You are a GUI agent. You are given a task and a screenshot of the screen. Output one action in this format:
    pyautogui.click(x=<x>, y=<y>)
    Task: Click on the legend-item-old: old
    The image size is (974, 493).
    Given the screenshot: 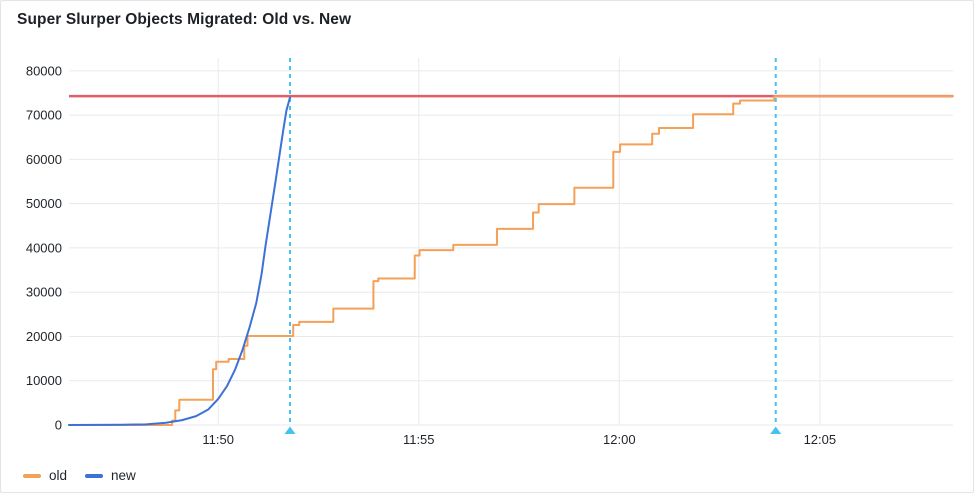 What is the action you would take?
    pyautogui.click(x=45, y=475)
    